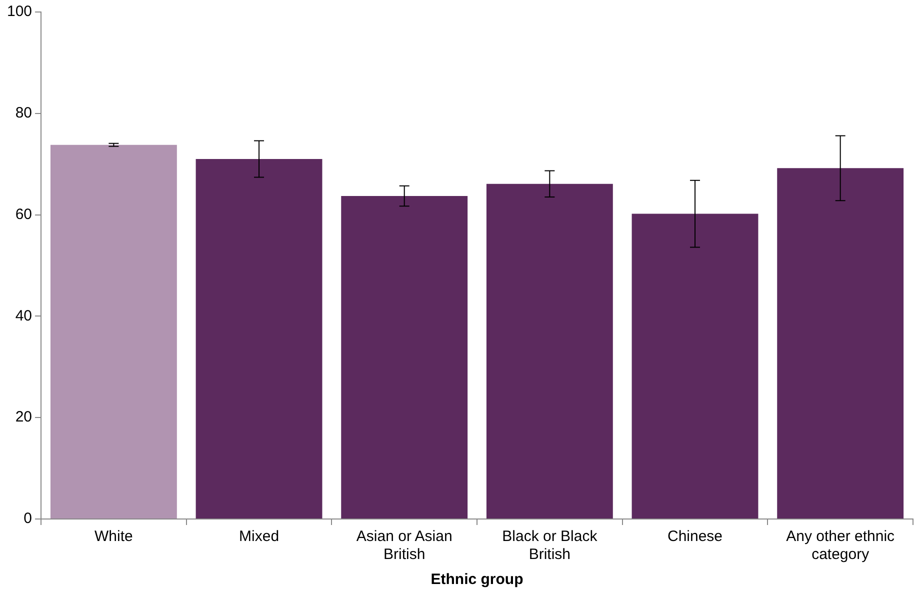  Describe the element at coordinates (23, 113) in the screenshot. I see `y-tick-label: 80` at that location.